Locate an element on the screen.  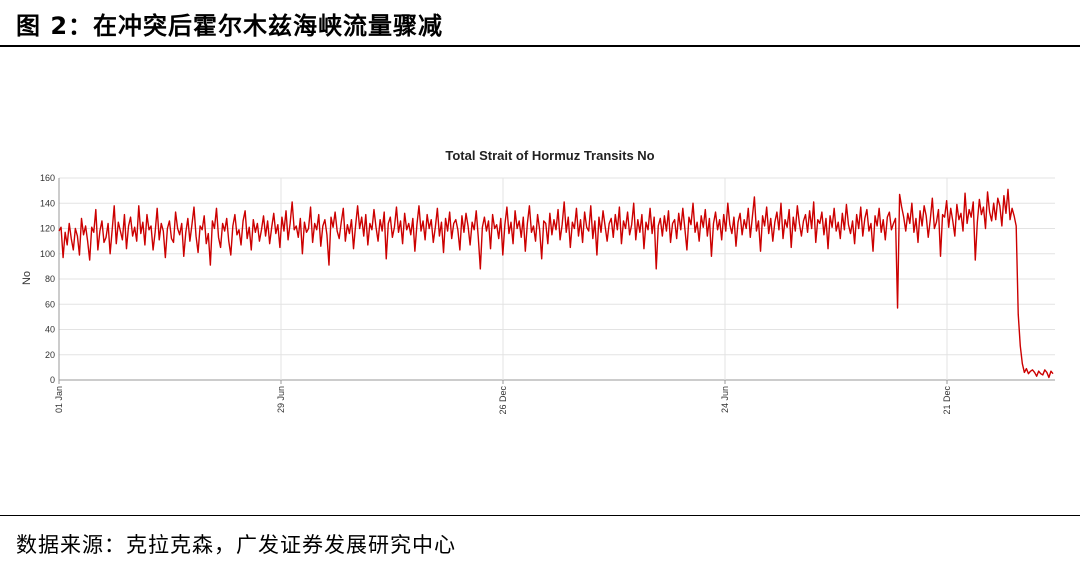
header-rule is located at coordinates (540, 46).